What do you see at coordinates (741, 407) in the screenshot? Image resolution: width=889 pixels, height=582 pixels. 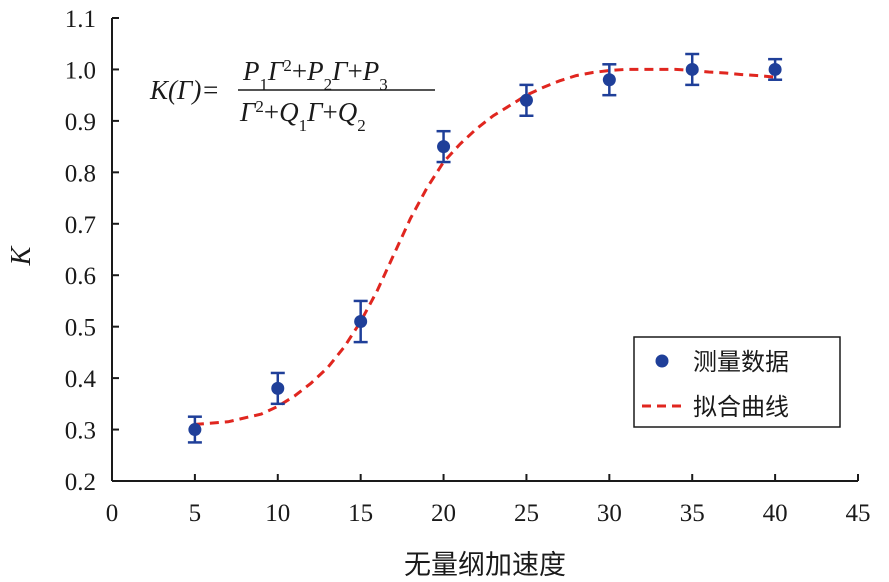 I see `legend-label-fit: 拟合曲线` at bounding box center [741, 407].